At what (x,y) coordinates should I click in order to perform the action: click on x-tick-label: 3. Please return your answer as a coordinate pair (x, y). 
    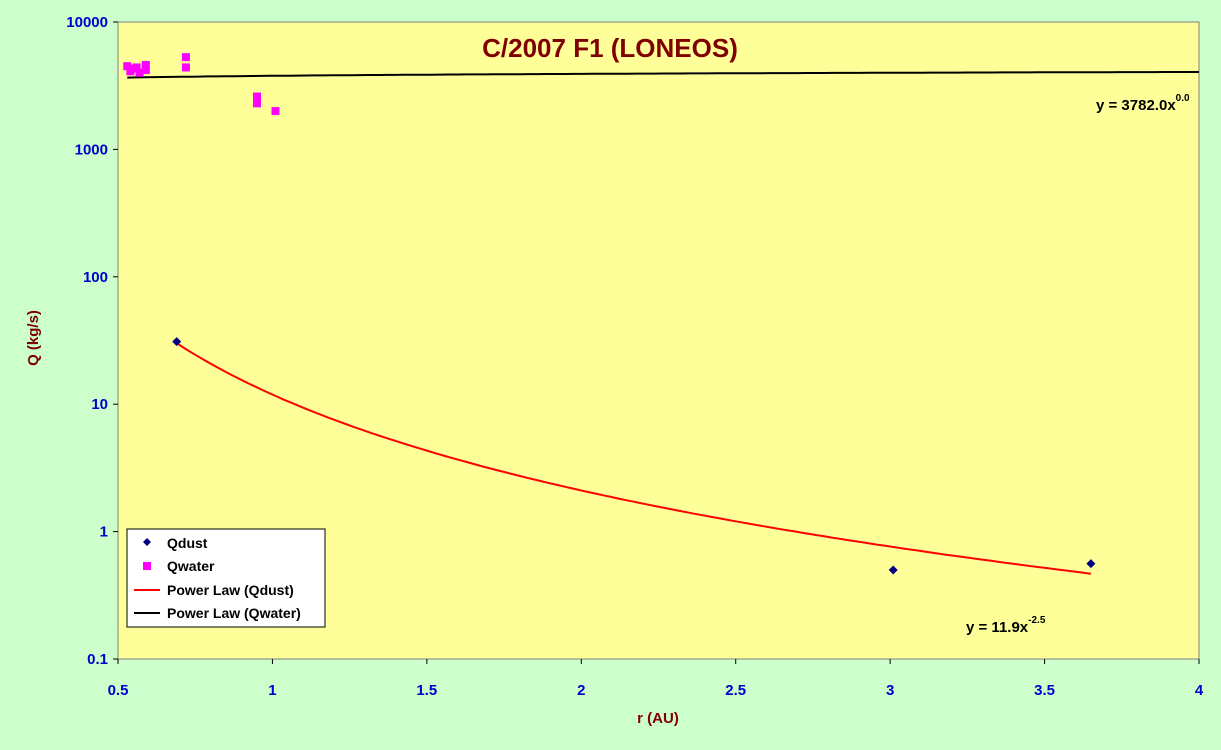
    Looking at the image, I should click on (890, 690).